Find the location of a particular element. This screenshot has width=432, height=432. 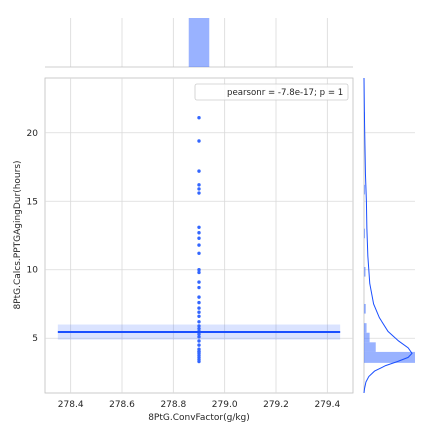

right-marginal-plot is located at coordinates (389, 235).